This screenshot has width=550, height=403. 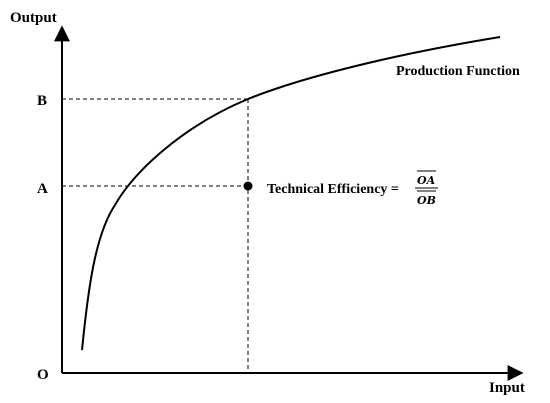 I want to click on y-axis-label: Output, so click(x=33, y=18).